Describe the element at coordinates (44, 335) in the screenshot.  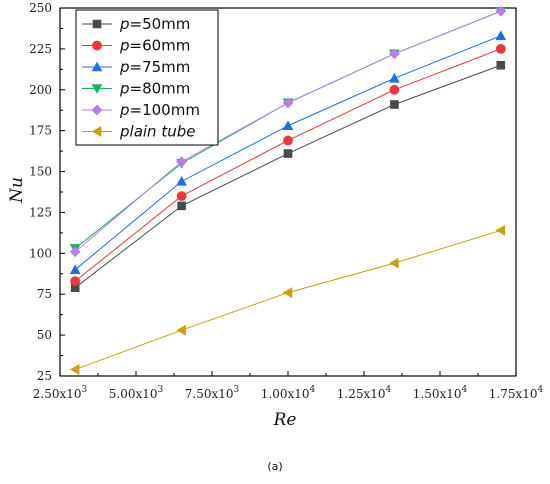
I see `y-tick-label: 50` at that location.